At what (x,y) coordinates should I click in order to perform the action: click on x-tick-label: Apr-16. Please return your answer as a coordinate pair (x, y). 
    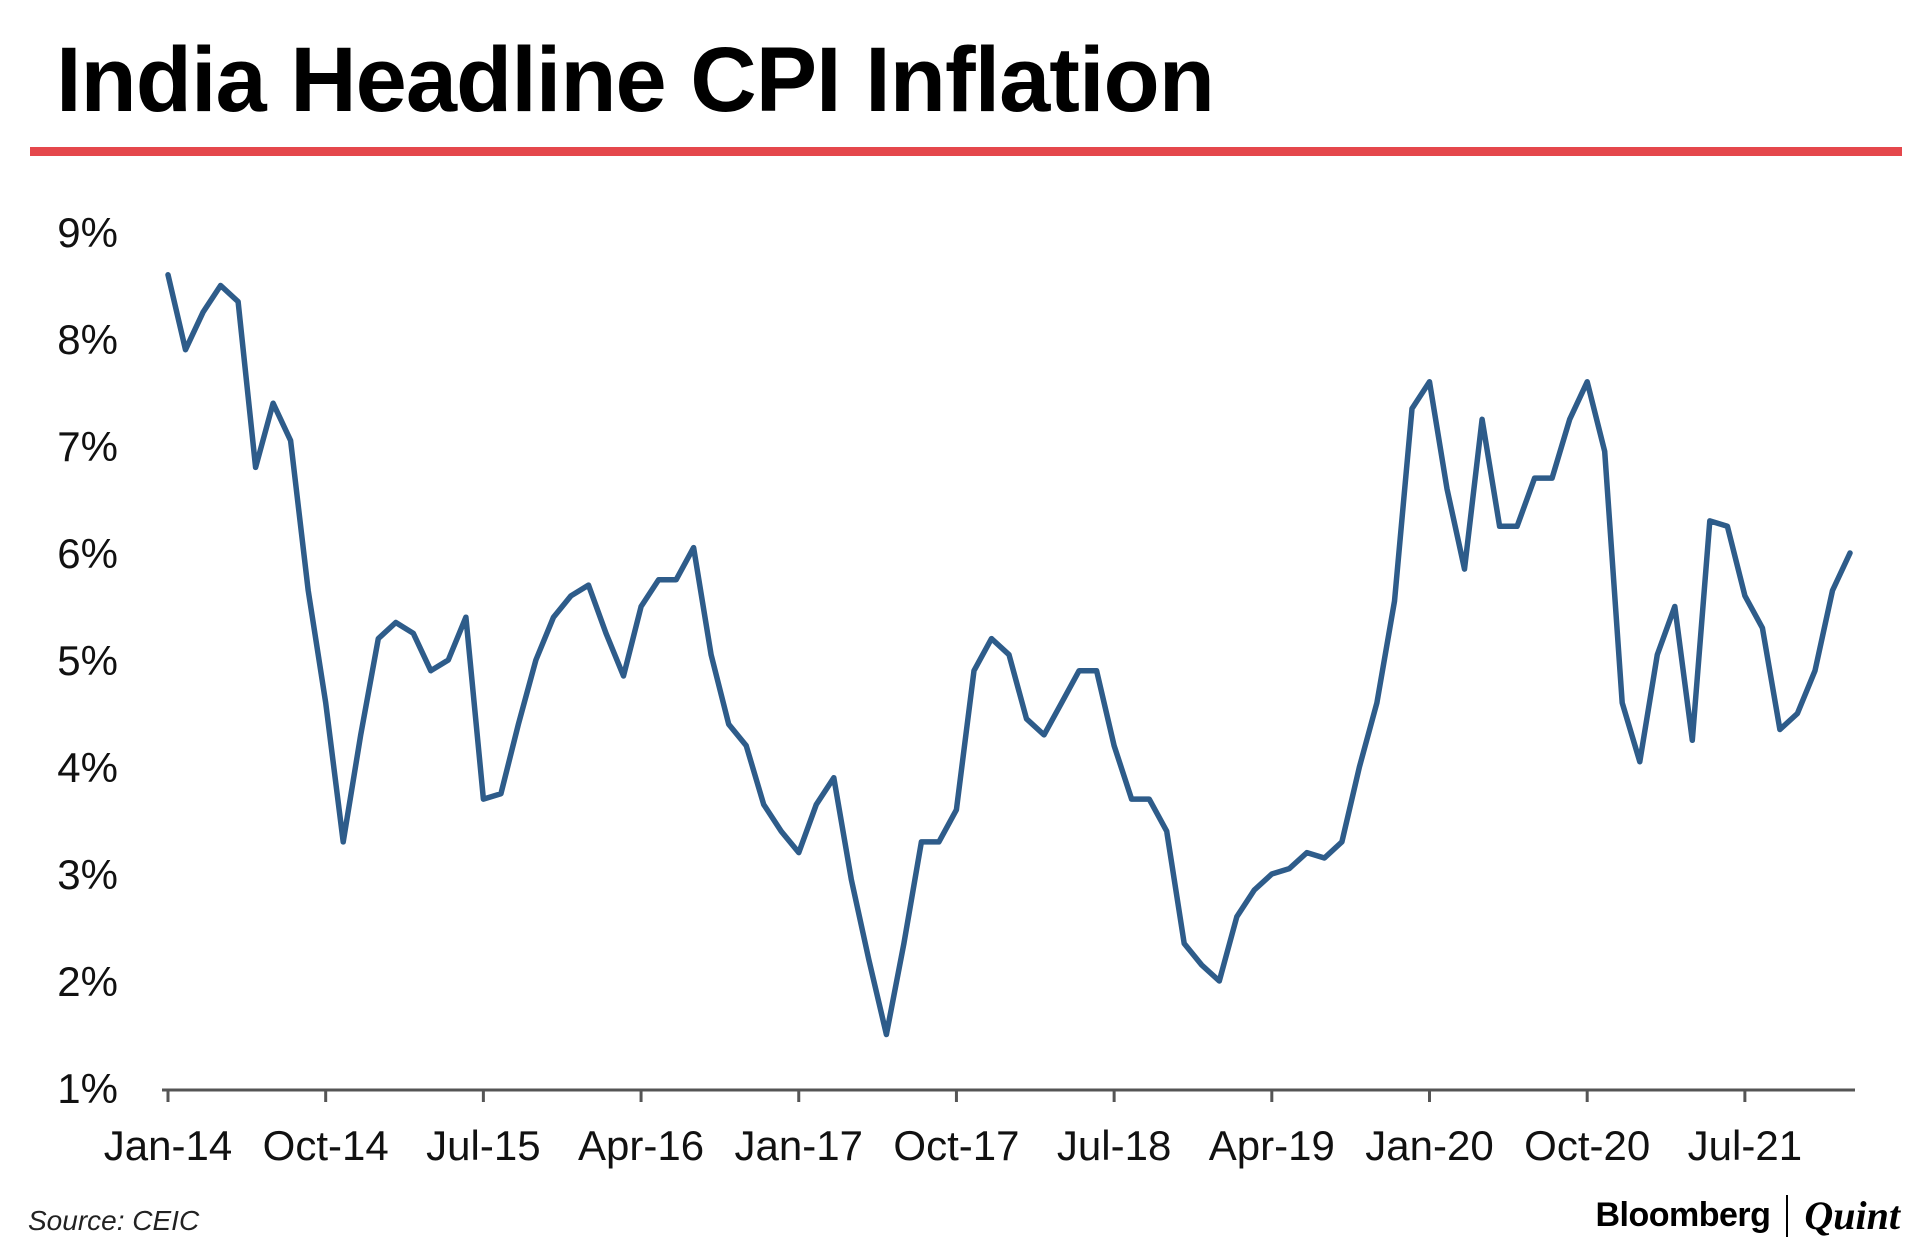
    Looking at the image, I should click on (641, 1145).